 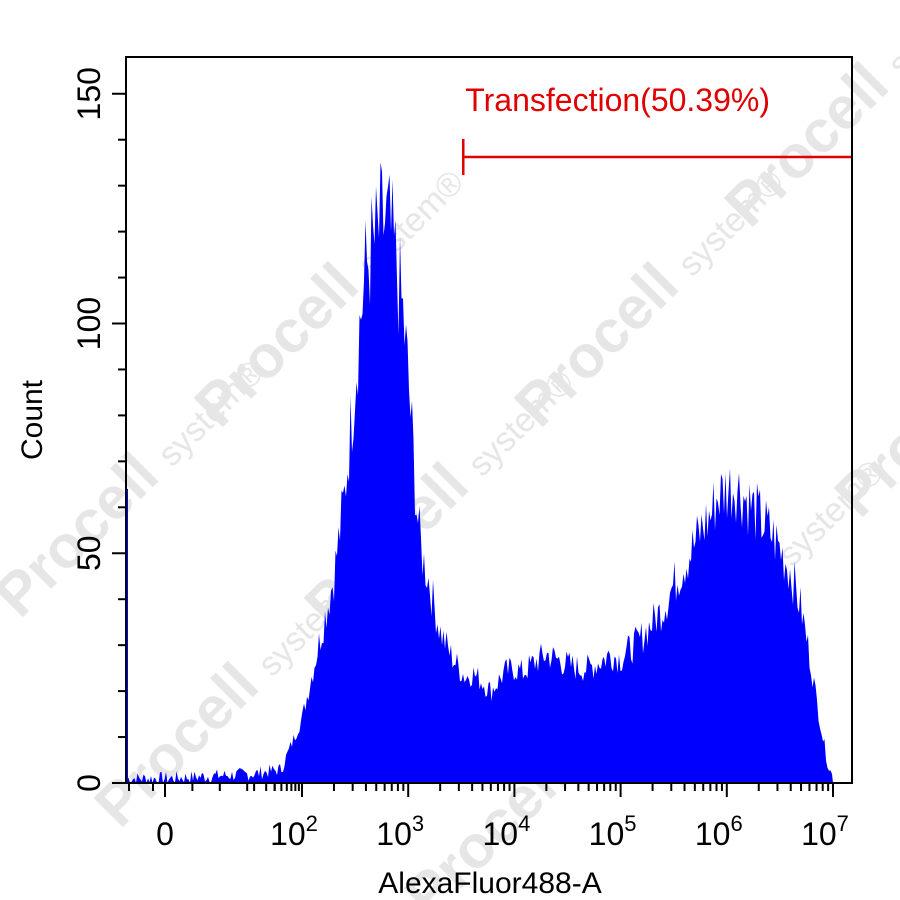 What do you see at coordinates (400, 831) in the screenshot?
I see `x-tick-label: 10³` at bounding box center [400, 831].